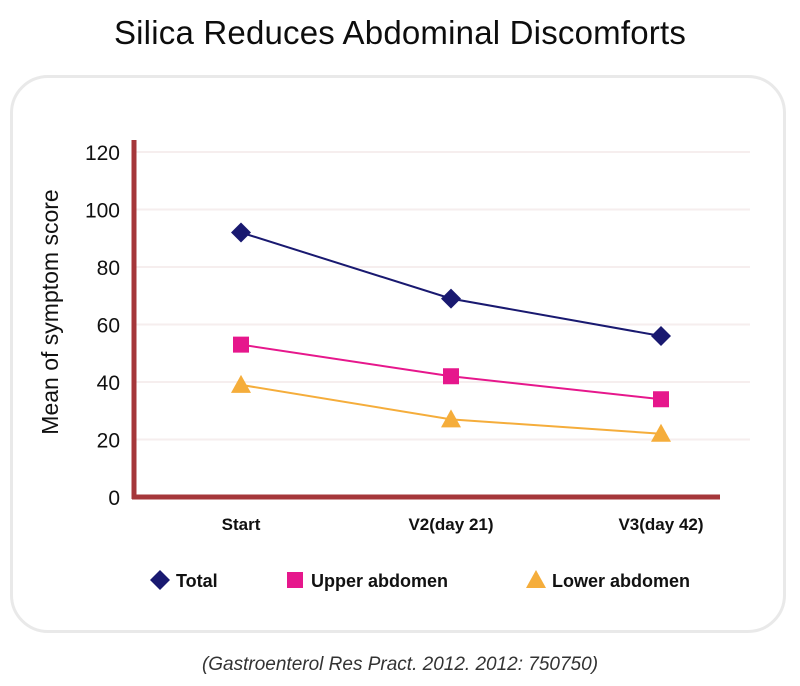 Image resolution: width=800 pixels, height=686 pixels. I want to click on legend-item-0: Total, so click(184, 580).